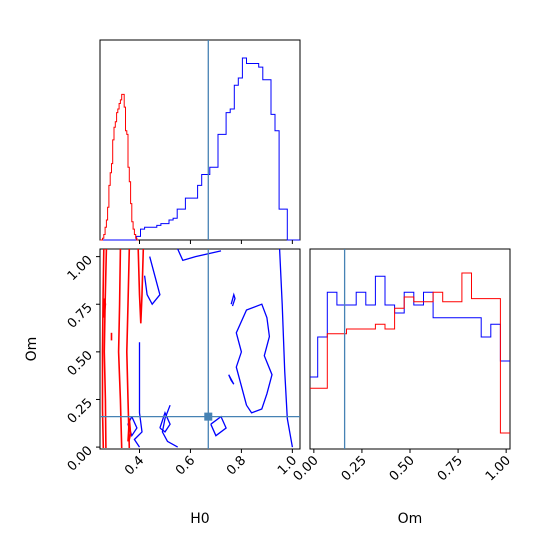 Image resolution: width=550 pixels, height=550 pixels. I want to click on tick-label-om-y-2: 0.50, so click(80, 363).